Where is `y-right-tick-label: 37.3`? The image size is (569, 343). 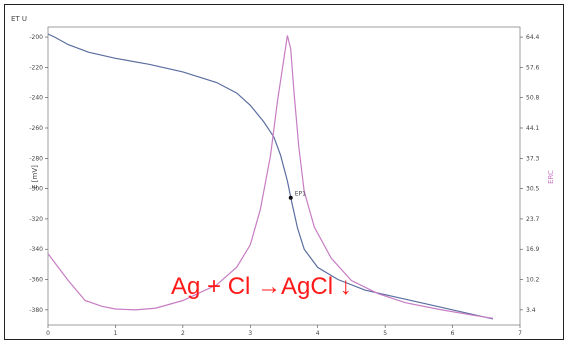 y-right-tick-label: 37.3 is located at coordinates (533, 158).